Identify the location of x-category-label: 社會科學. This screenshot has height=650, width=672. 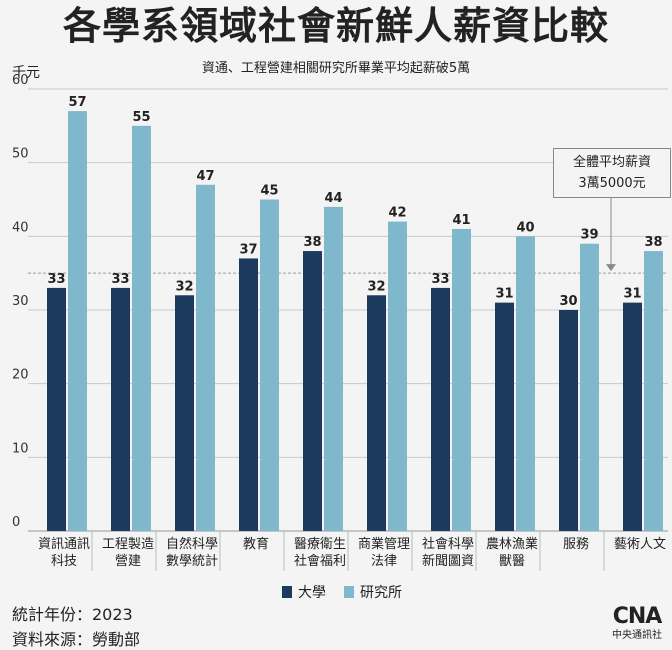
(448, 544).